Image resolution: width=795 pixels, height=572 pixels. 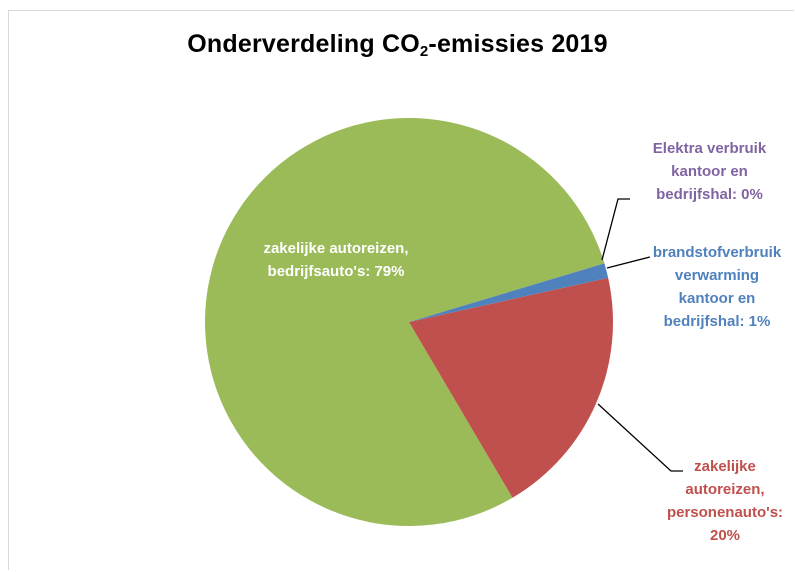 What do you see at coordinates (511, 387) in the screenshot?
I see `slice-personenautos` at bounding box center [511, 387].